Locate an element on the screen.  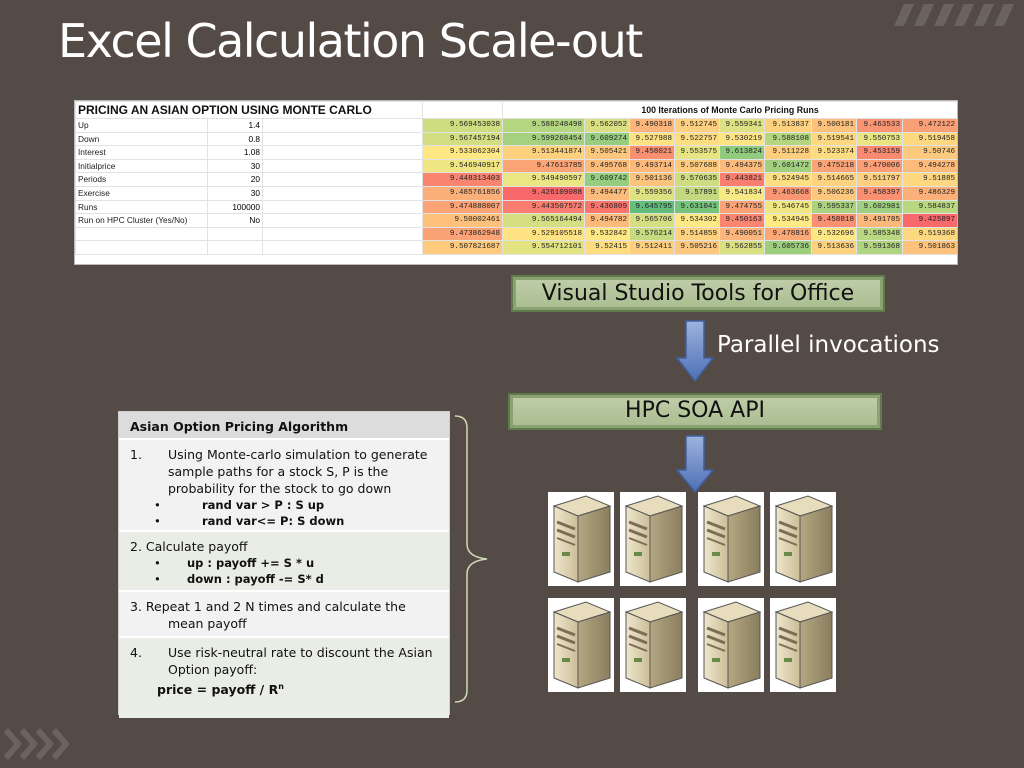
result-cell: 9.436809 is located at coordinates (607, 207).